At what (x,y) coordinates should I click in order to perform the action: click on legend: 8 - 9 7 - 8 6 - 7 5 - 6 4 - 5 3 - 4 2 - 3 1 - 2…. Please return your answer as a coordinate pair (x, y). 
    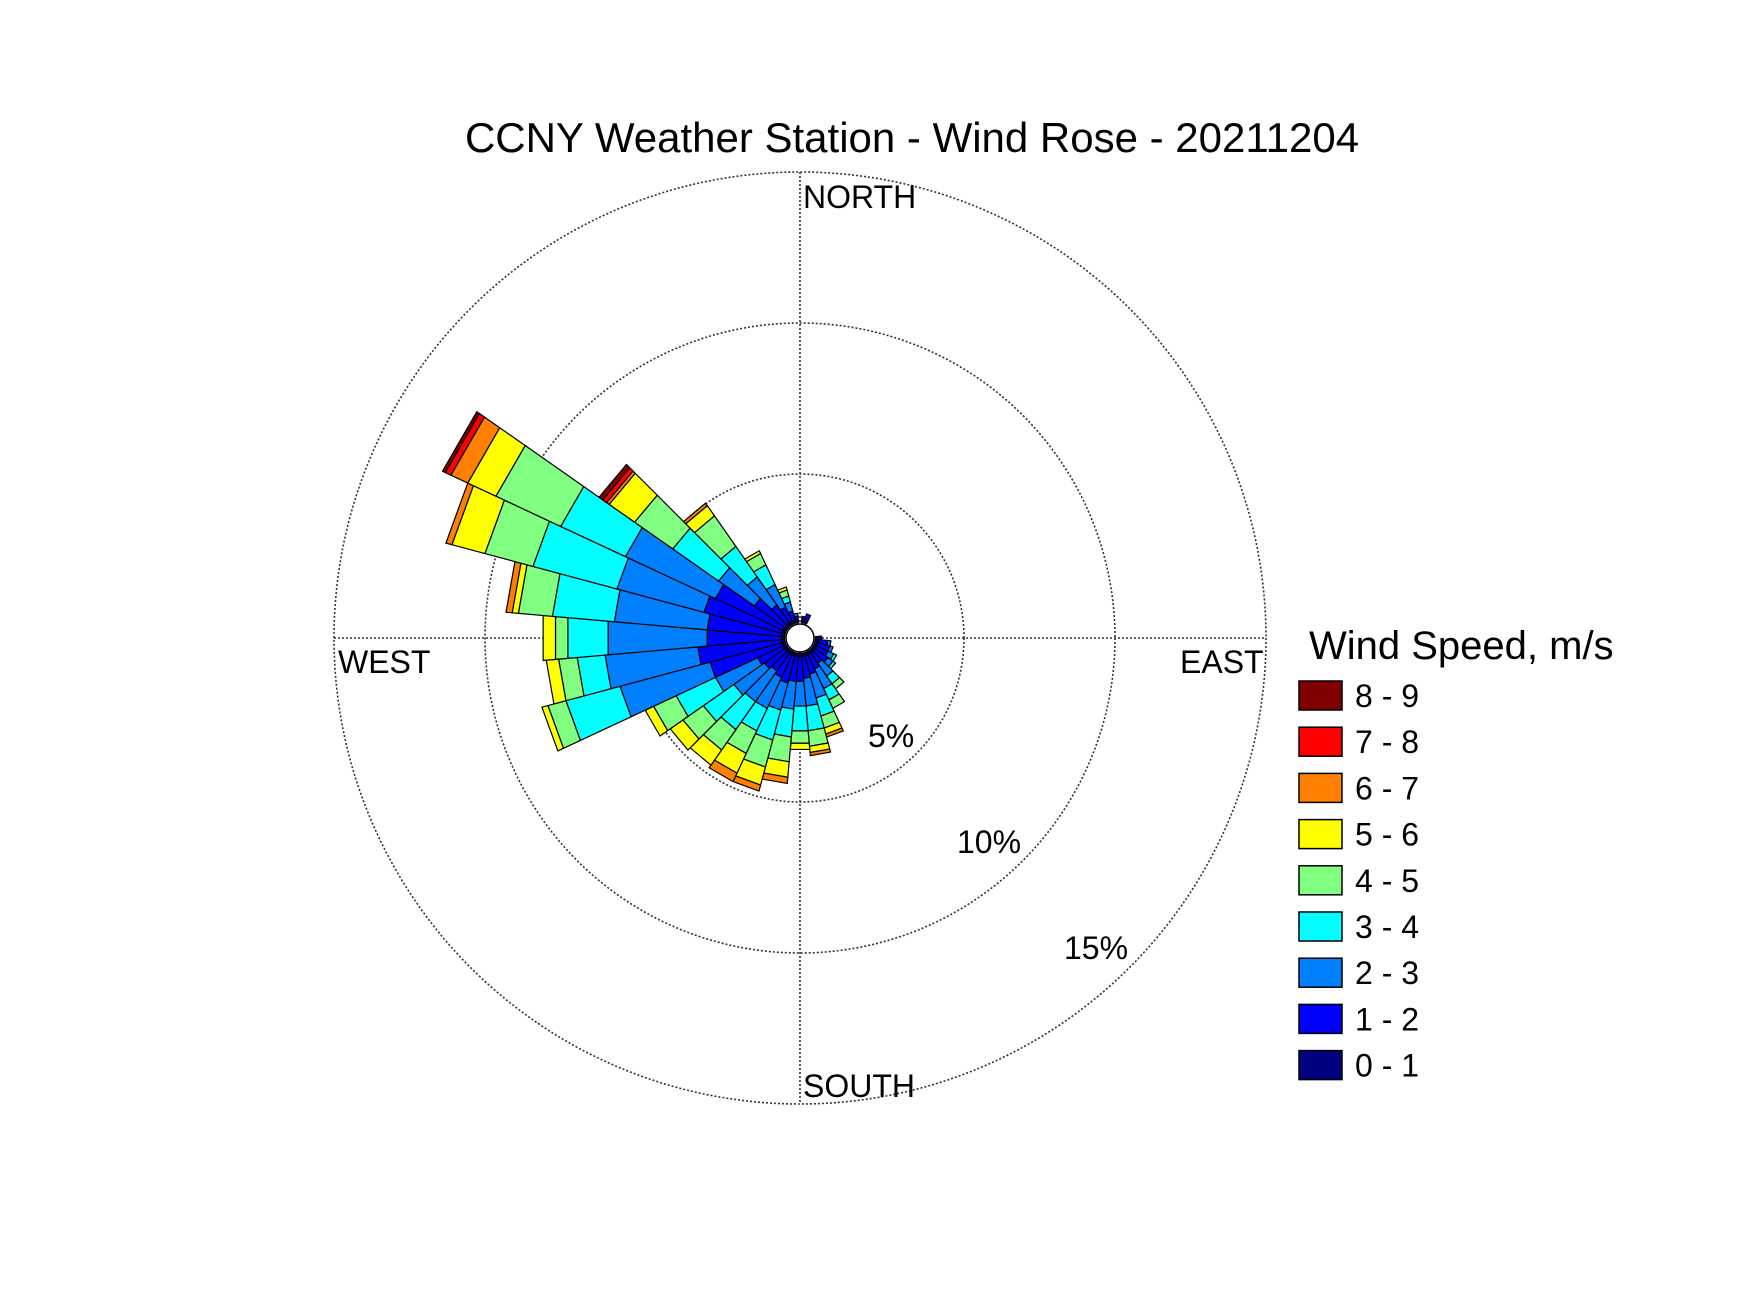
    Looking at the image, I should click on (1358, 881).